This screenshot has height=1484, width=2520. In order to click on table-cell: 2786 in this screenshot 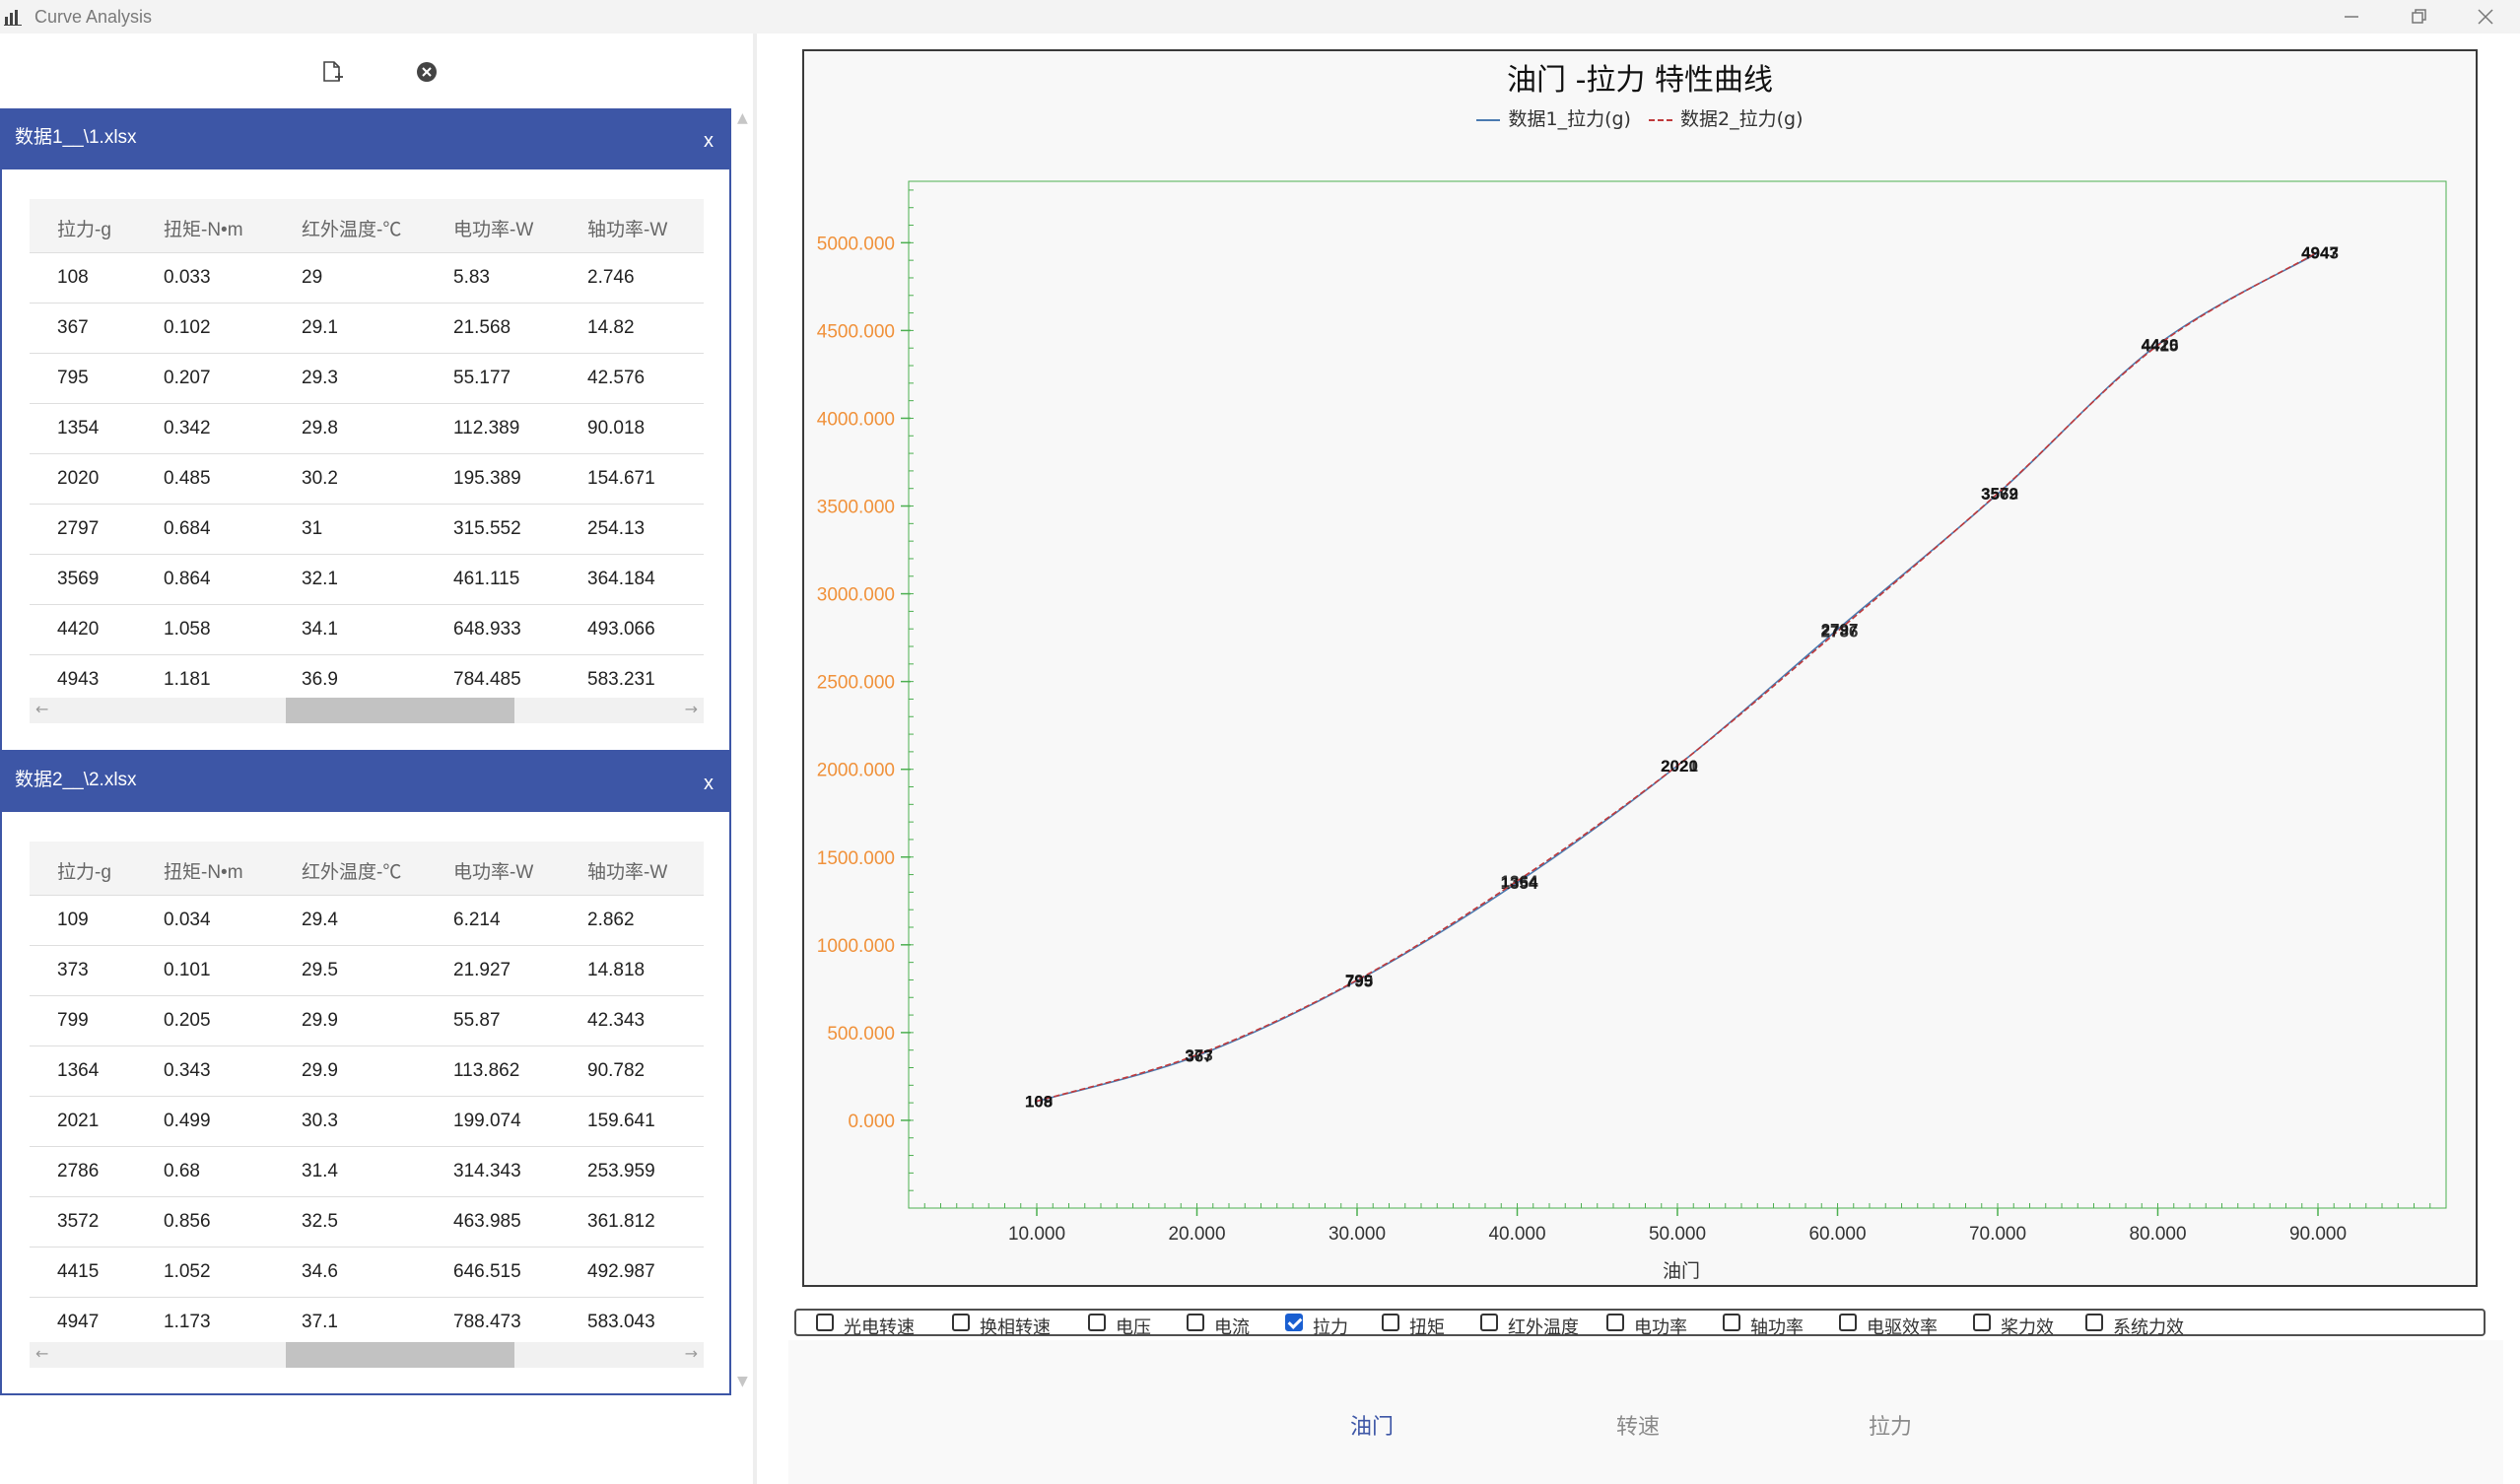, I will do `click(78, 1171)`.